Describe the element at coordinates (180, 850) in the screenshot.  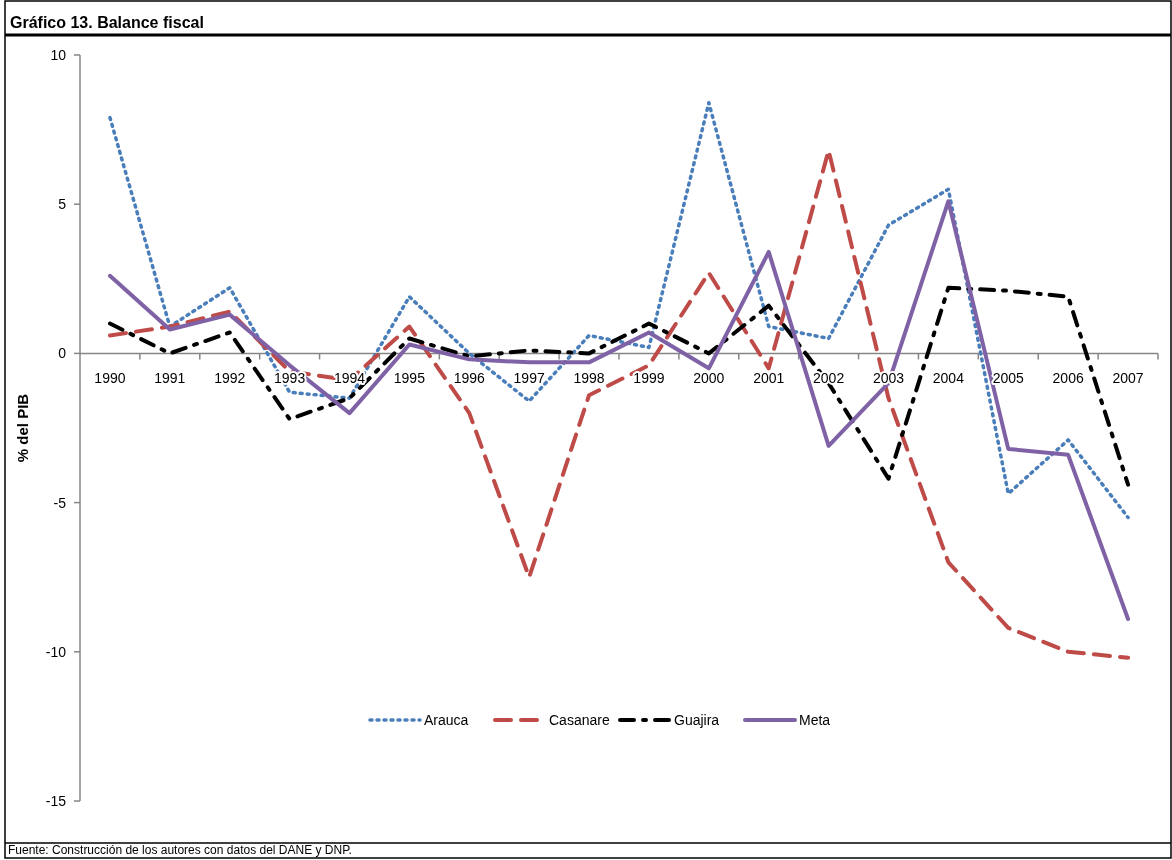
I see `source-note: Fuente: Construcción de los autores con datos del DANE y DNP.` at that location.